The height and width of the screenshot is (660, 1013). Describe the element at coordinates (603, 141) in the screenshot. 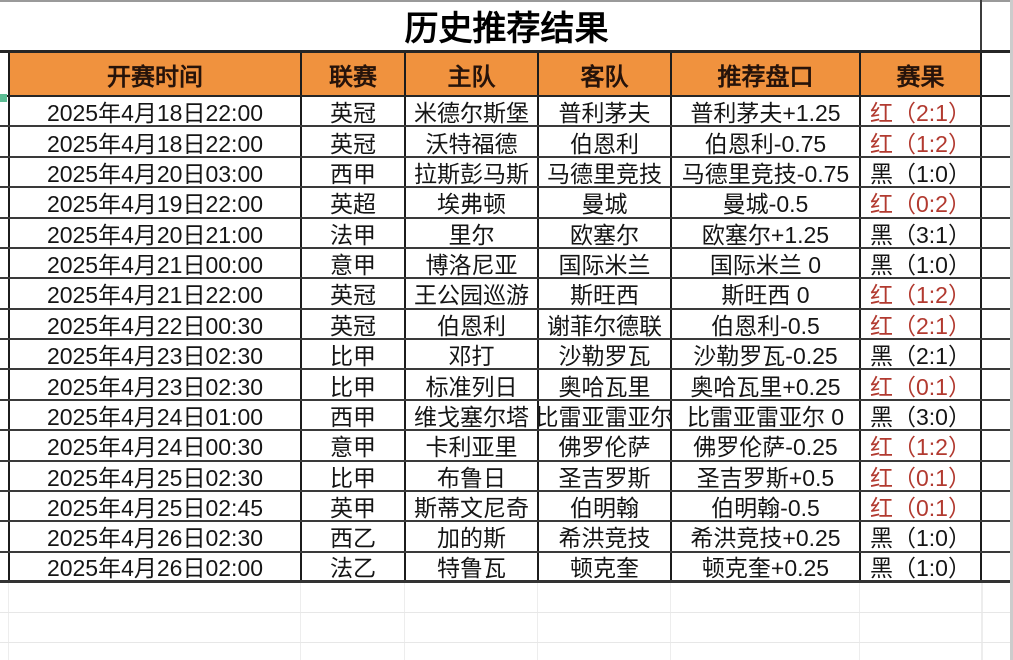

I see `cell-away: 伯恩利` at that location.